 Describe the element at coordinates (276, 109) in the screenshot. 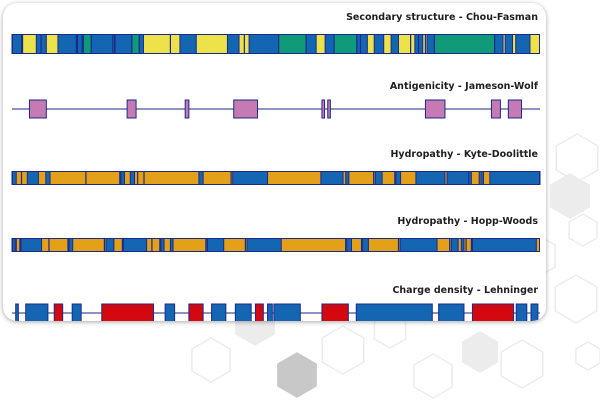

I see `antigenicity-line` at that location.